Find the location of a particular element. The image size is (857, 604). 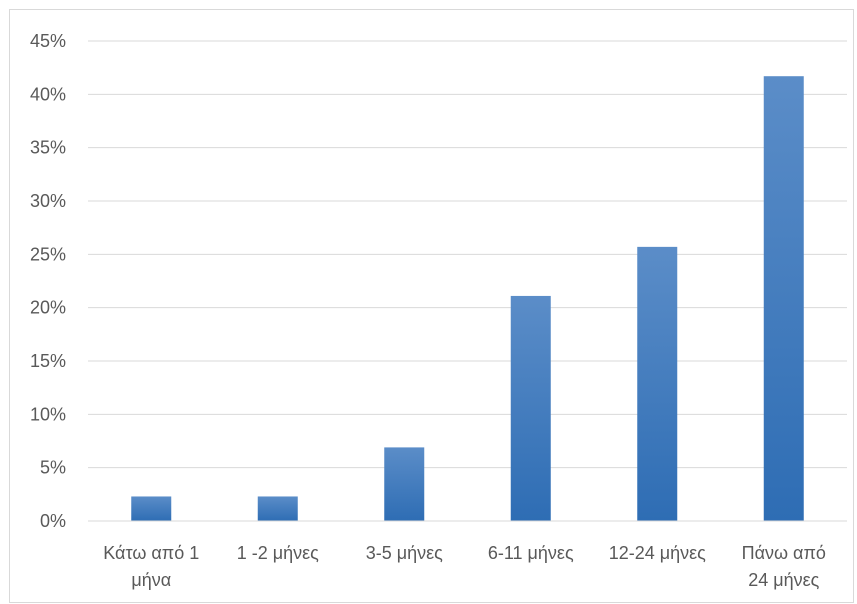

y-tick-label: 35% is located at coordinates (48, 148).